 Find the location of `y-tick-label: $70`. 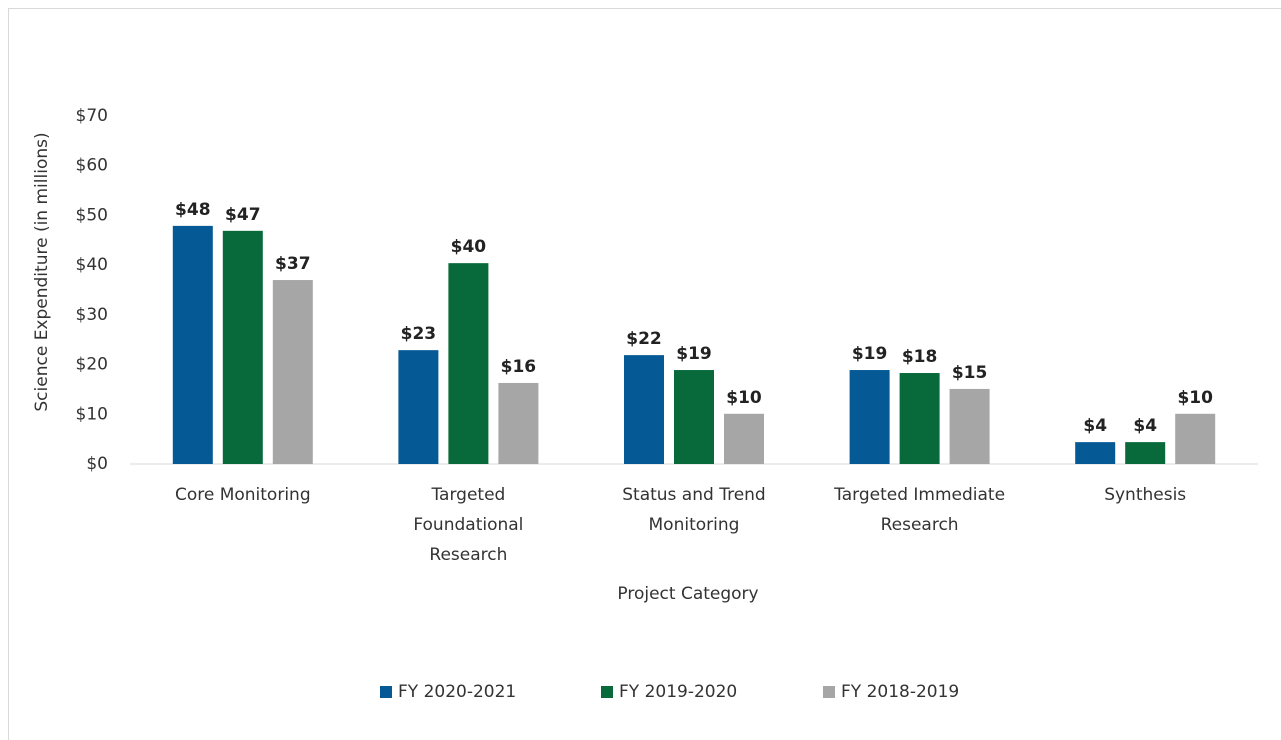

y-tick-label: $70 is located at coordinates (92, 116).